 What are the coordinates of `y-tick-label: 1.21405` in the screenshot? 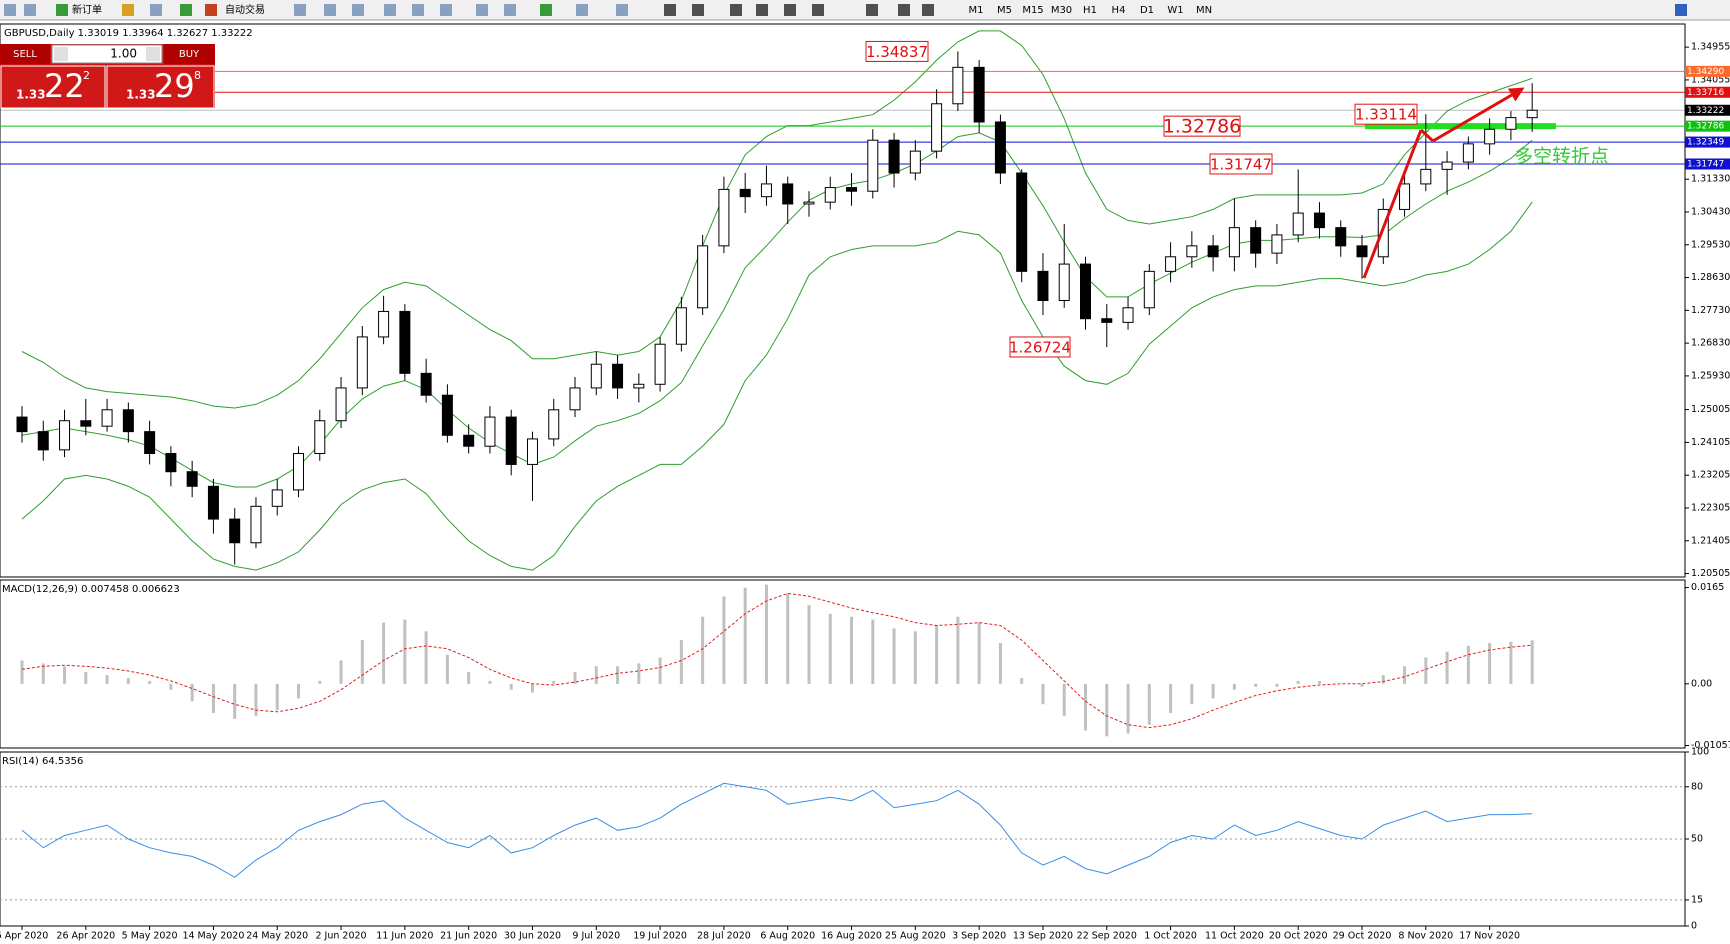 It's located at (1710, 540).